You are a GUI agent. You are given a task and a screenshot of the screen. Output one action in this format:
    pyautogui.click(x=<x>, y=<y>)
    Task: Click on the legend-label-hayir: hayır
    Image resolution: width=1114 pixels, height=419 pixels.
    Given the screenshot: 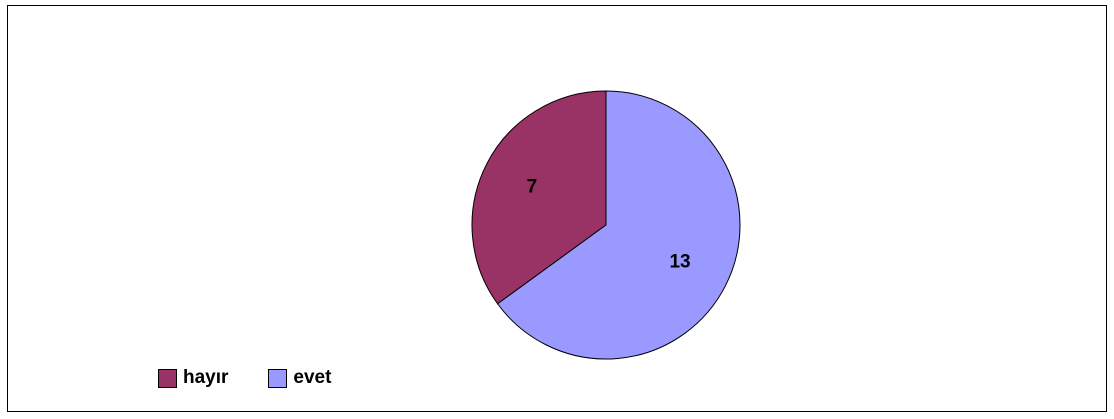 What is the action you would take?
    pyautogui.click(x=206, y=377)
    